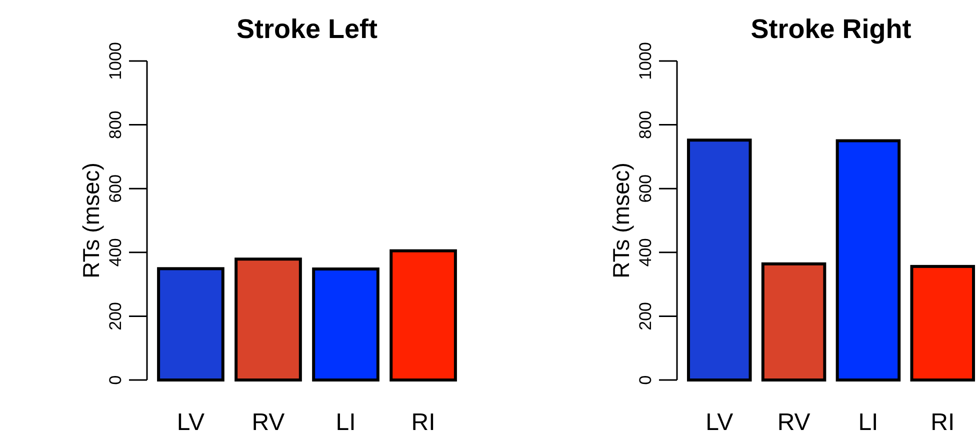 The width and height of the screenshot is (979, 447). Describe the element at coordinates (307, 29) in the screenshot. I see `chart-title: Stroke Left` at that location.